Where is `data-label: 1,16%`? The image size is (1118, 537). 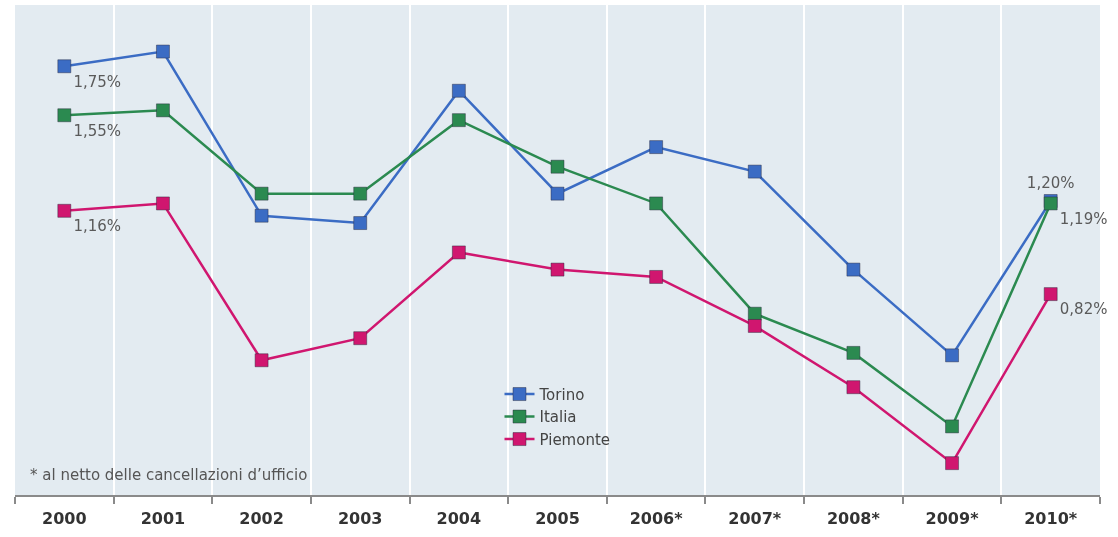
data-label: 1,16% is located at coordinates (97, 226).